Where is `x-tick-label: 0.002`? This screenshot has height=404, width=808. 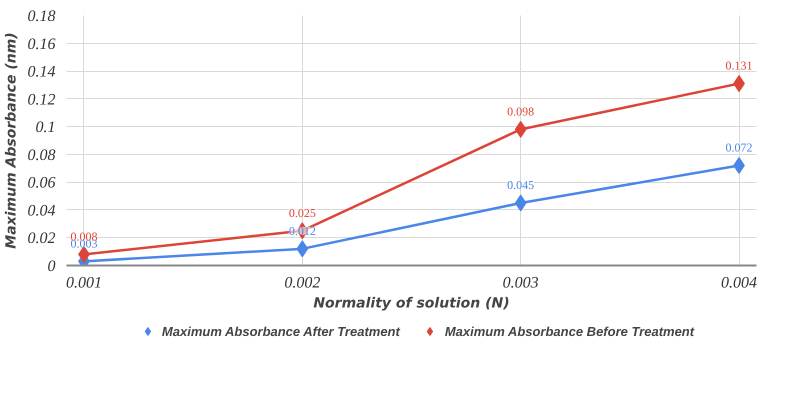 x-tick-label: 0.002 is located at coordinates (302, 283).